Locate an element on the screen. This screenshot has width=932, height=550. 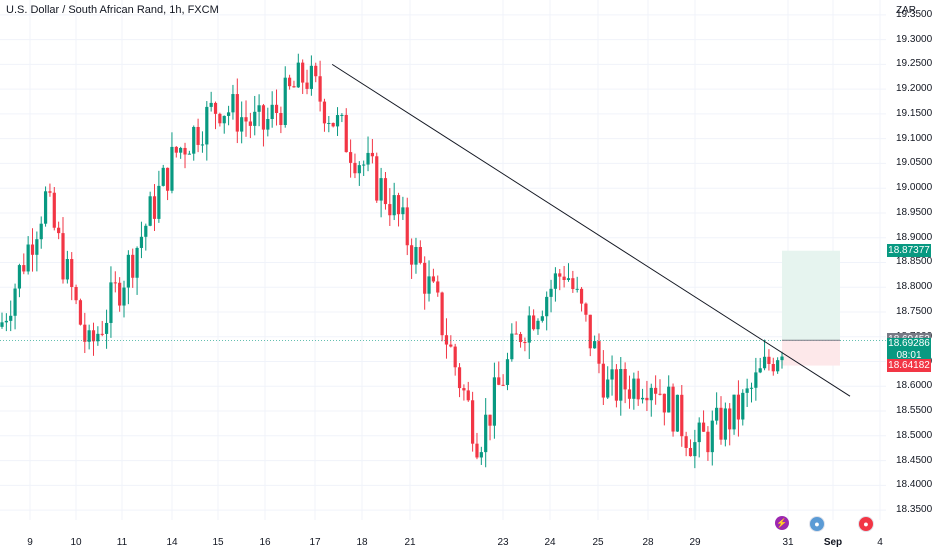
lightning-event-icon: ⚡ is located at coordinates (782, 523).